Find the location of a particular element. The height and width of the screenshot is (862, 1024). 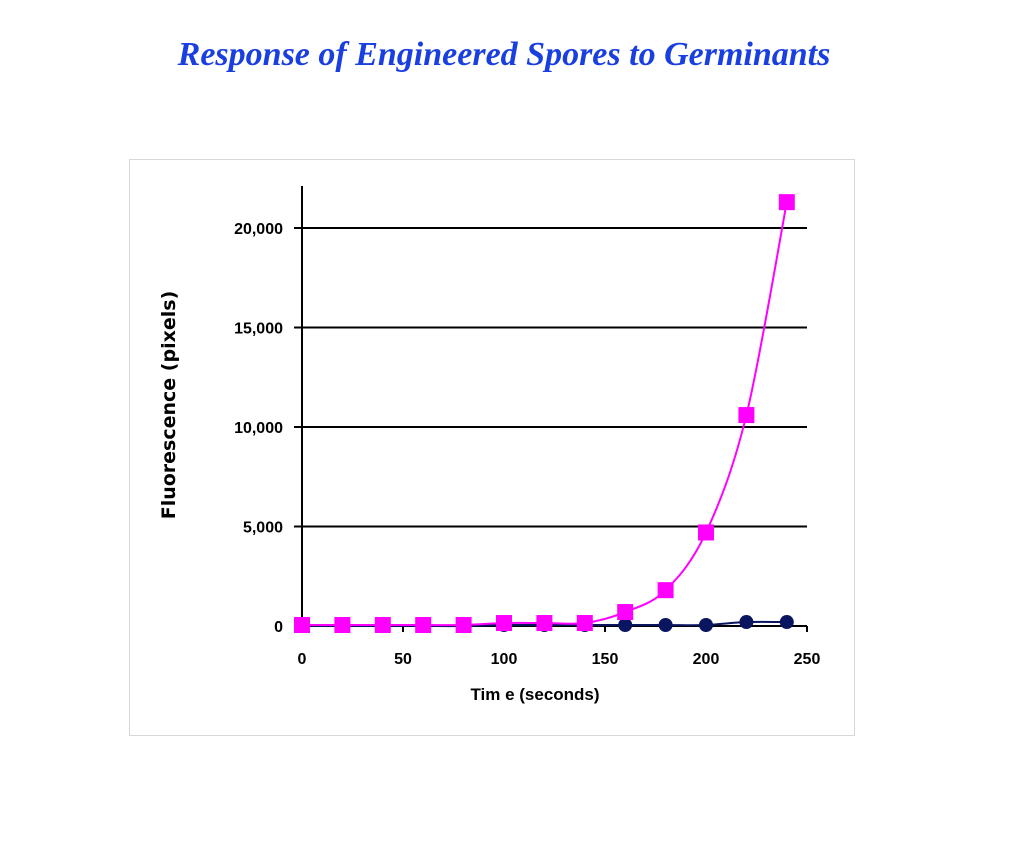

x-tick-label: 250 is located at coordinates (807, 659).